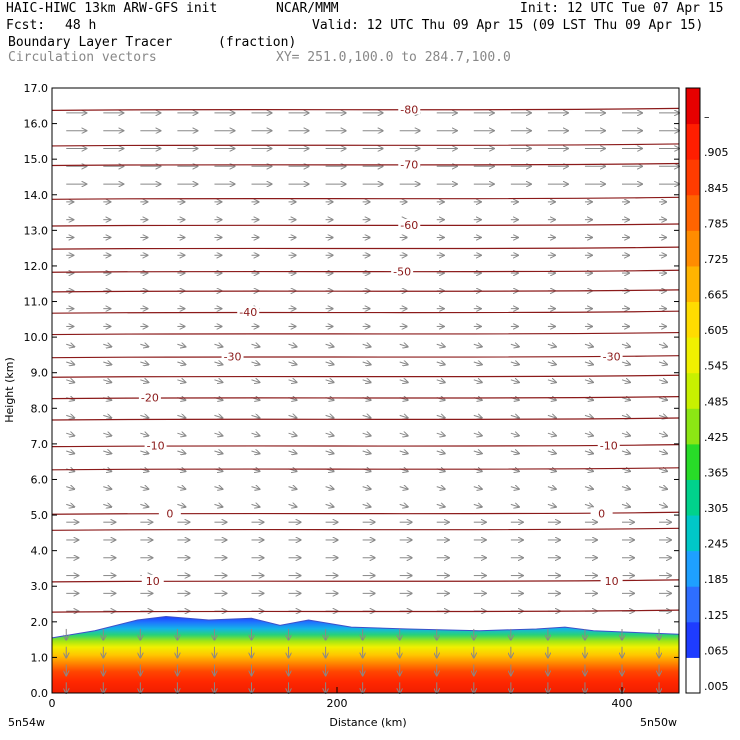  Describe the element at coordinates (36, 337) in the screenshot. I see `y-tick-label: 10.0` at that location.